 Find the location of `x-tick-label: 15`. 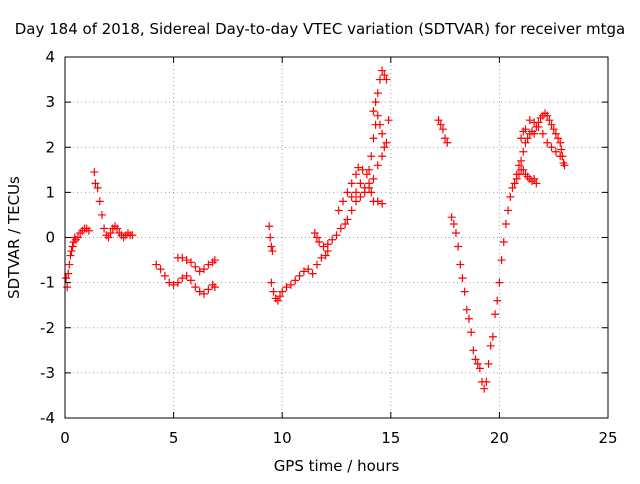

x-tick-label: 15 is located at coordinates (390, 438).